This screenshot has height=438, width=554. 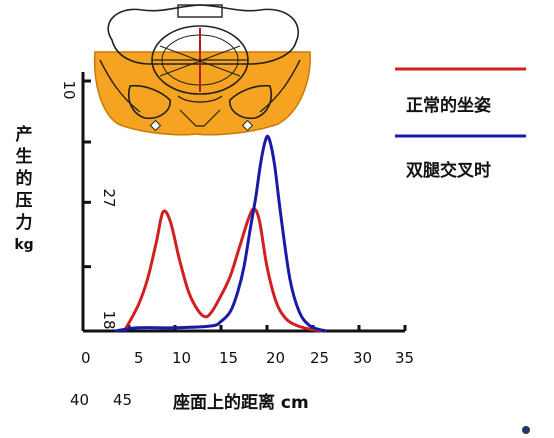 I want to click on legend-label-crossed: 双腿交叉时, so click(x=448, y=171).